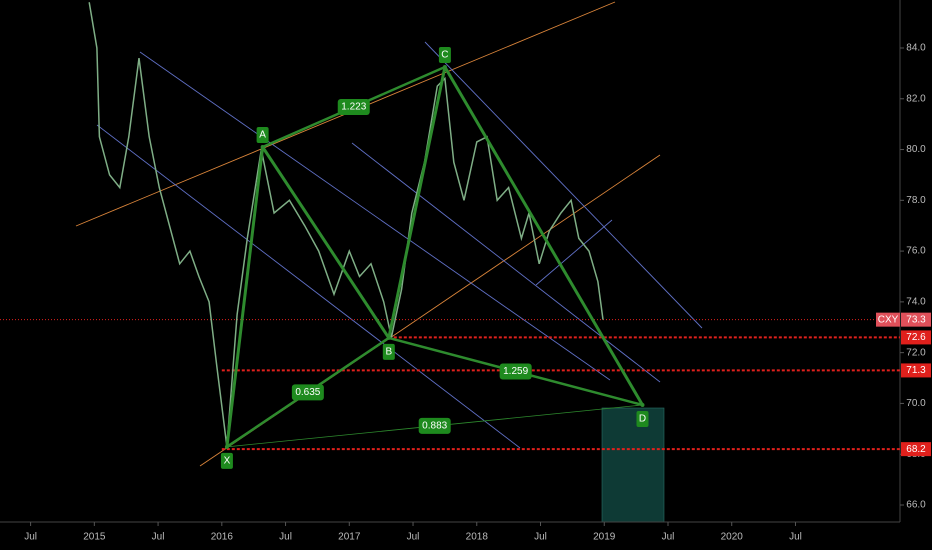 The width and height of the screenshot is (932, 550). What do you see at coordinates (633, 465) in the screenshot?
I see `target-zone` at bounding box center [633, 465].